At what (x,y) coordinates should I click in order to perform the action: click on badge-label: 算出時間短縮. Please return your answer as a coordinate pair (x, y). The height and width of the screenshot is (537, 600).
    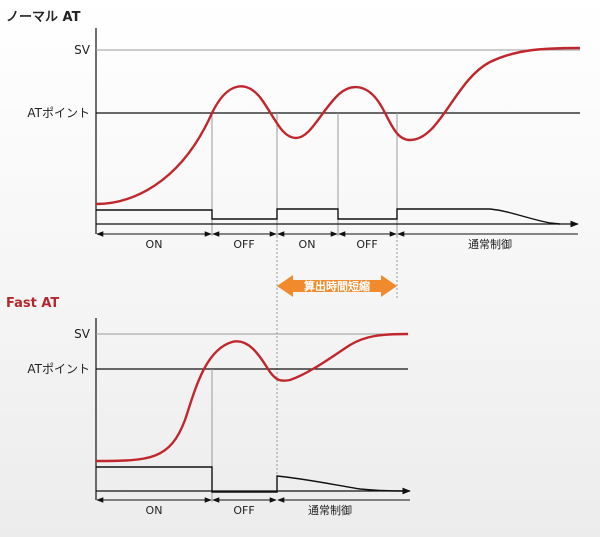
    Looking at the image, I should click on (336, 286).